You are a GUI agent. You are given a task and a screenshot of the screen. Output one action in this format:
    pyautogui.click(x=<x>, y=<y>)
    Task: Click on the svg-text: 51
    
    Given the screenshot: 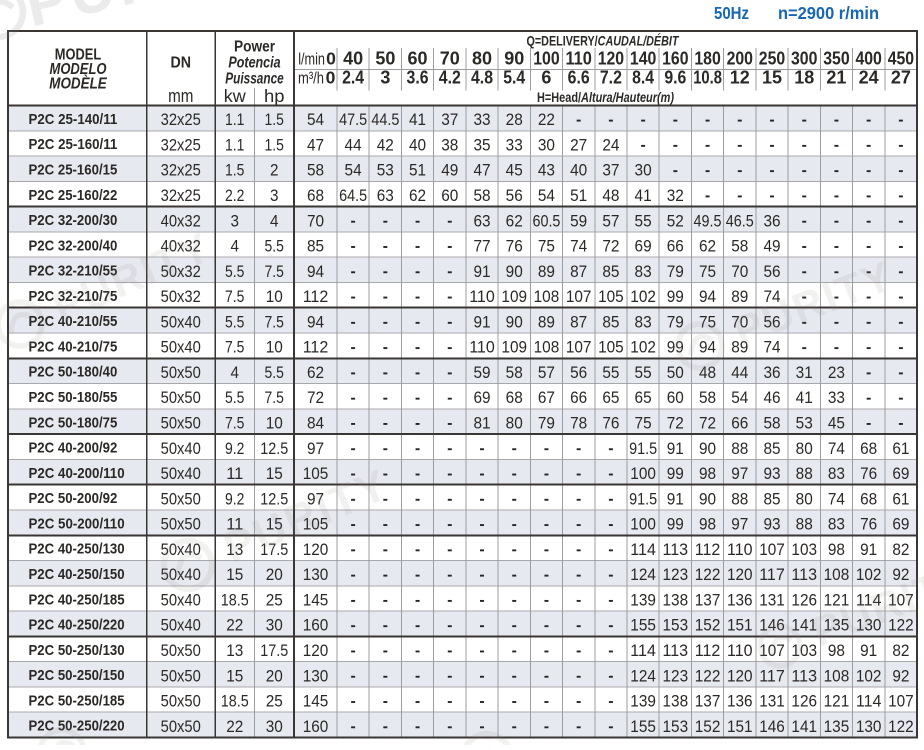 What is the action you would take?
    pyautogui.click(x=417, y=170)
    